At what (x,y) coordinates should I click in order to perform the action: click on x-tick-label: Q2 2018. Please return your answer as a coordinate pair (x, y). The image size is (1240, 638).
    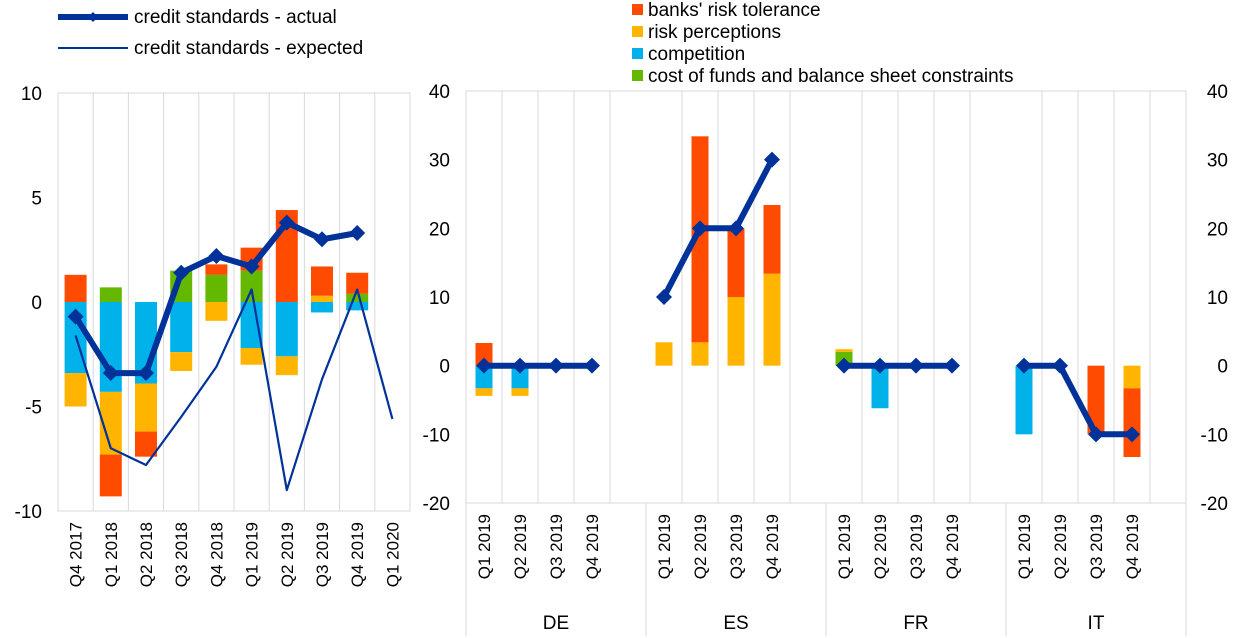
    Looking at the image, I should click on (146, 554).